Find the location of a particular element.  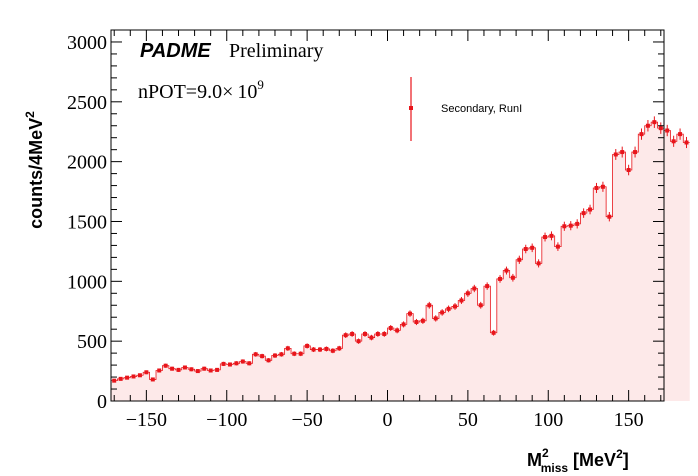

y-tick-label: 2000 is located at coordinates (87, 163).